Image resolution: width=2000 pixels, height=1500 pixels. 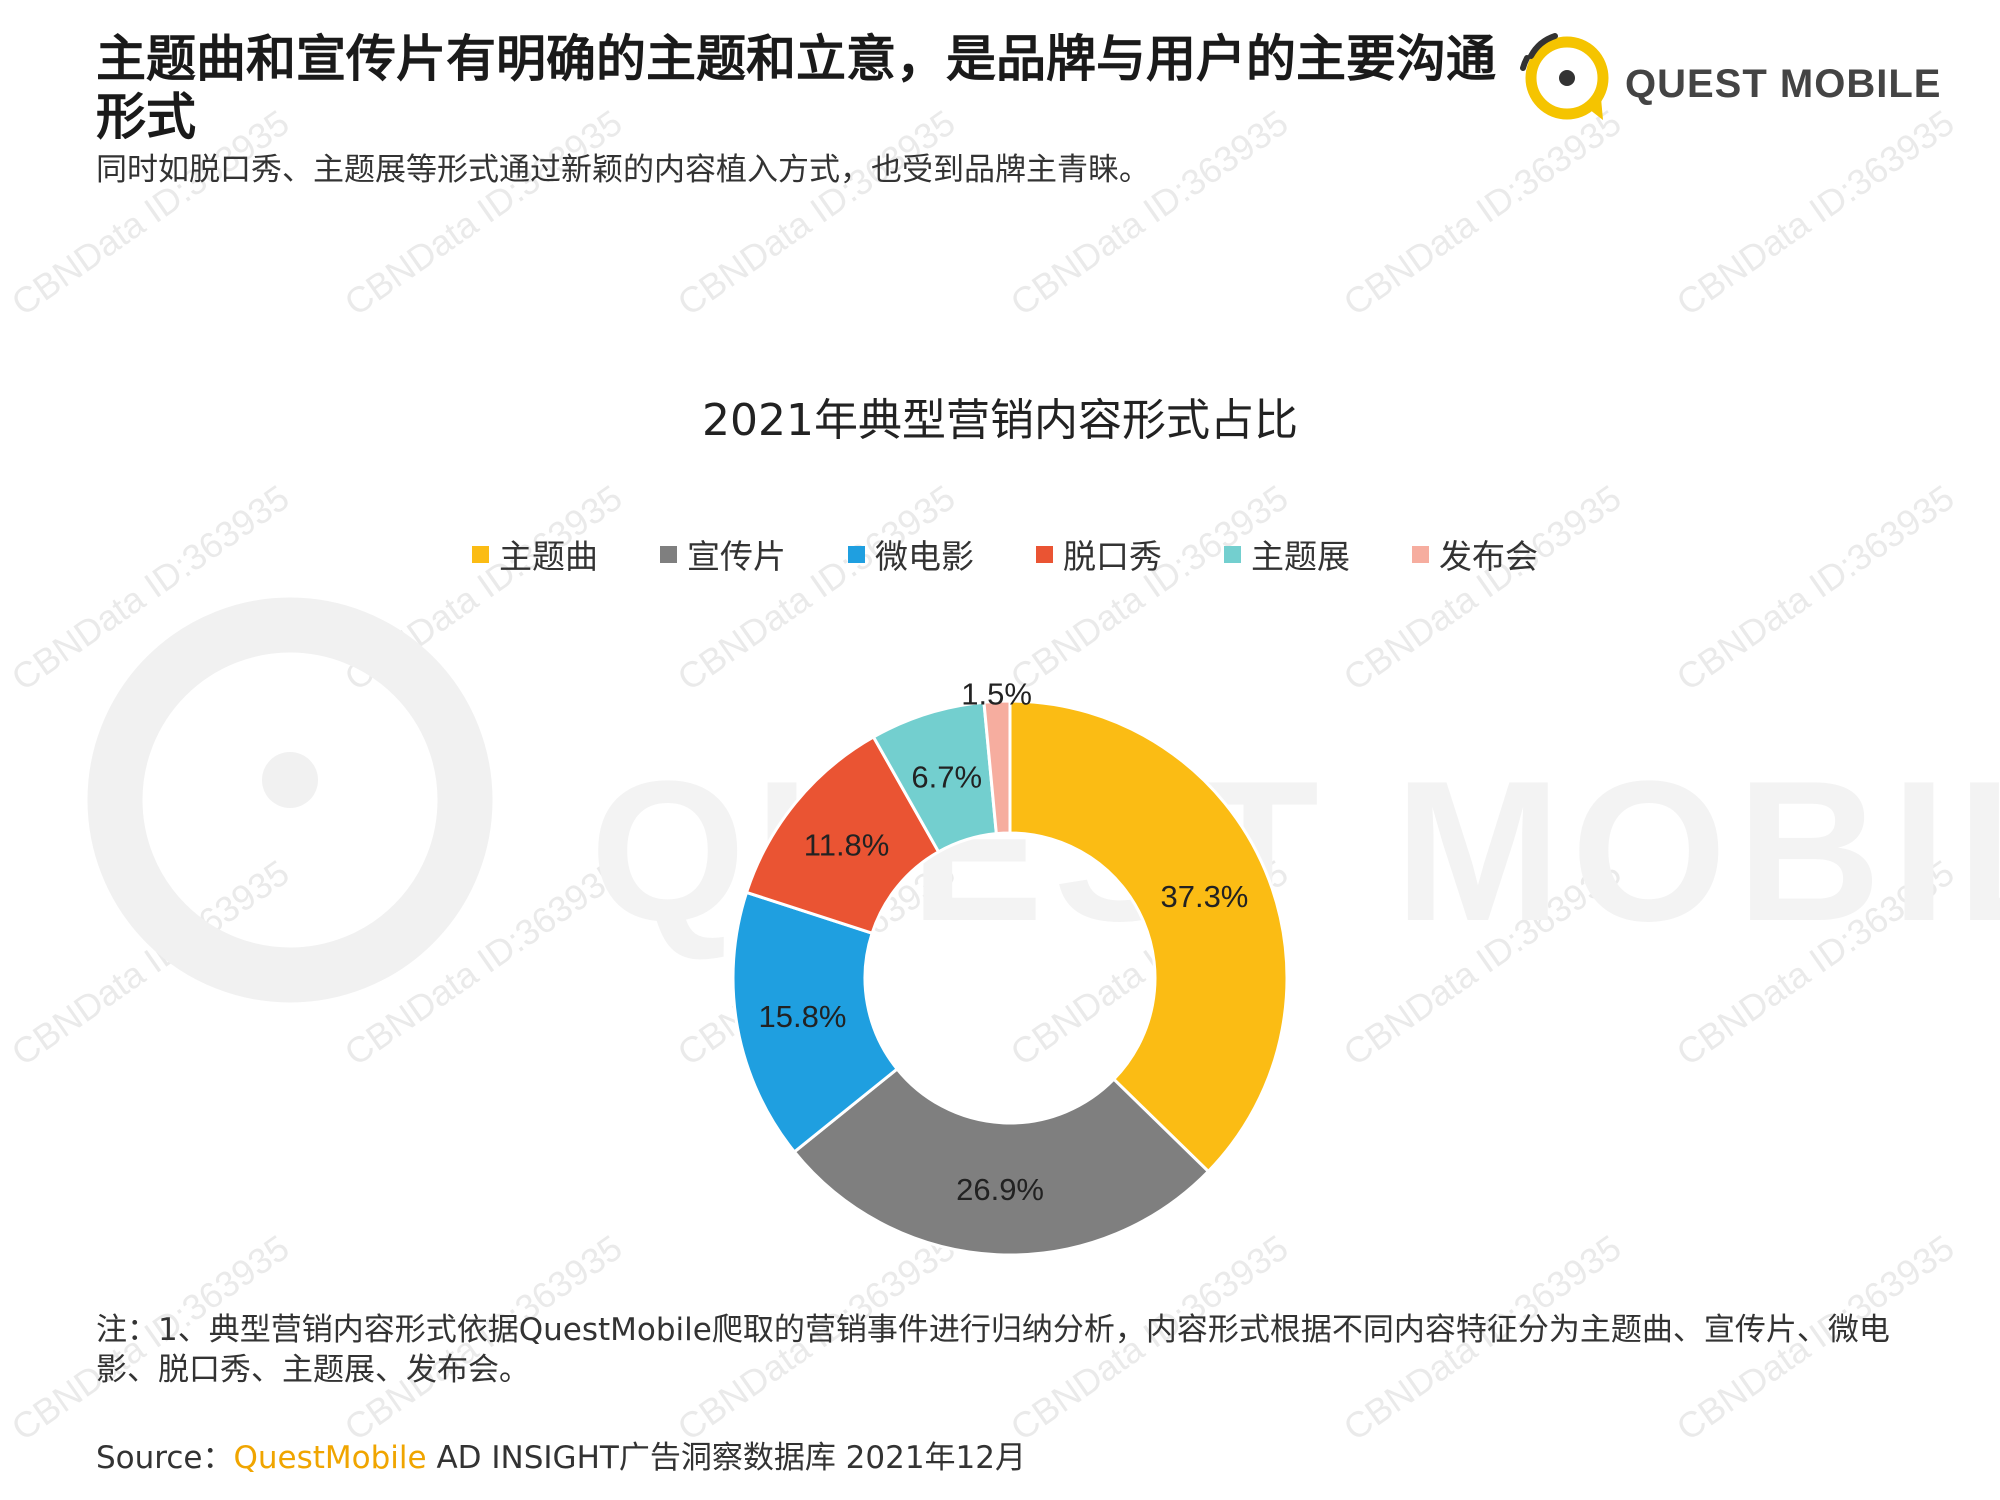 I want to click on legend-item: 微电影, so click(x=911, y=554).